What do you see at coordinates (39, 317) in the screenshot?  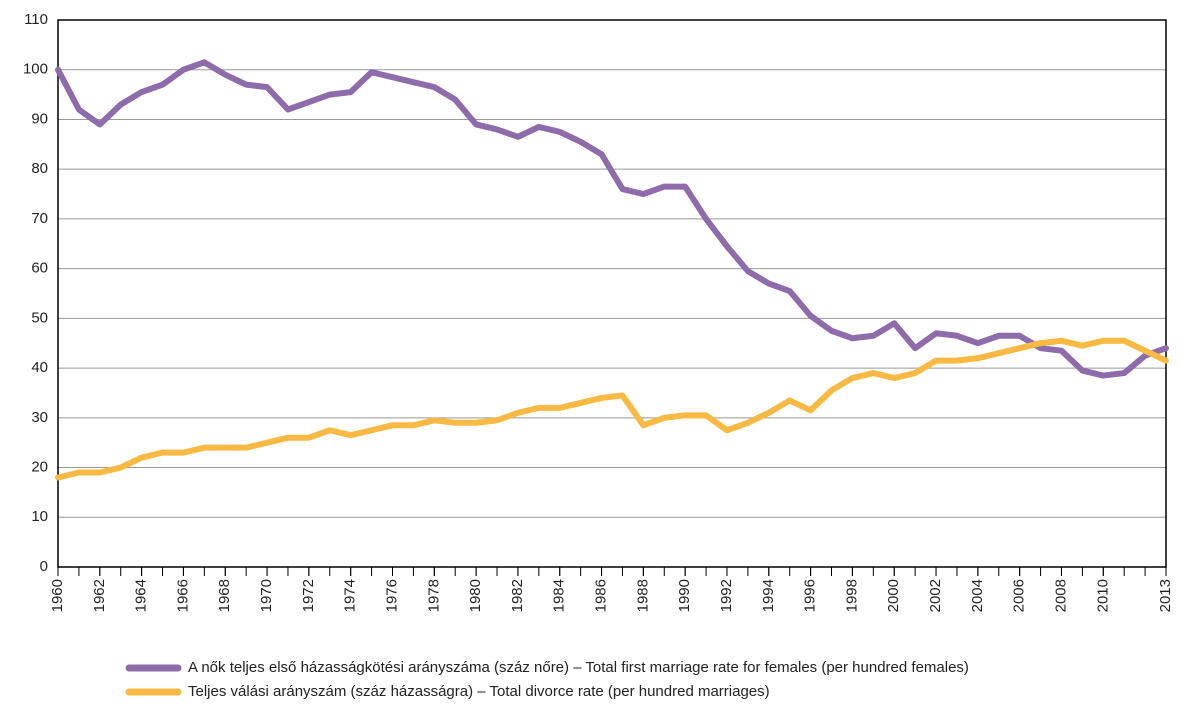 I see `y-tick-label: 50` at bounding box center [39, 317].